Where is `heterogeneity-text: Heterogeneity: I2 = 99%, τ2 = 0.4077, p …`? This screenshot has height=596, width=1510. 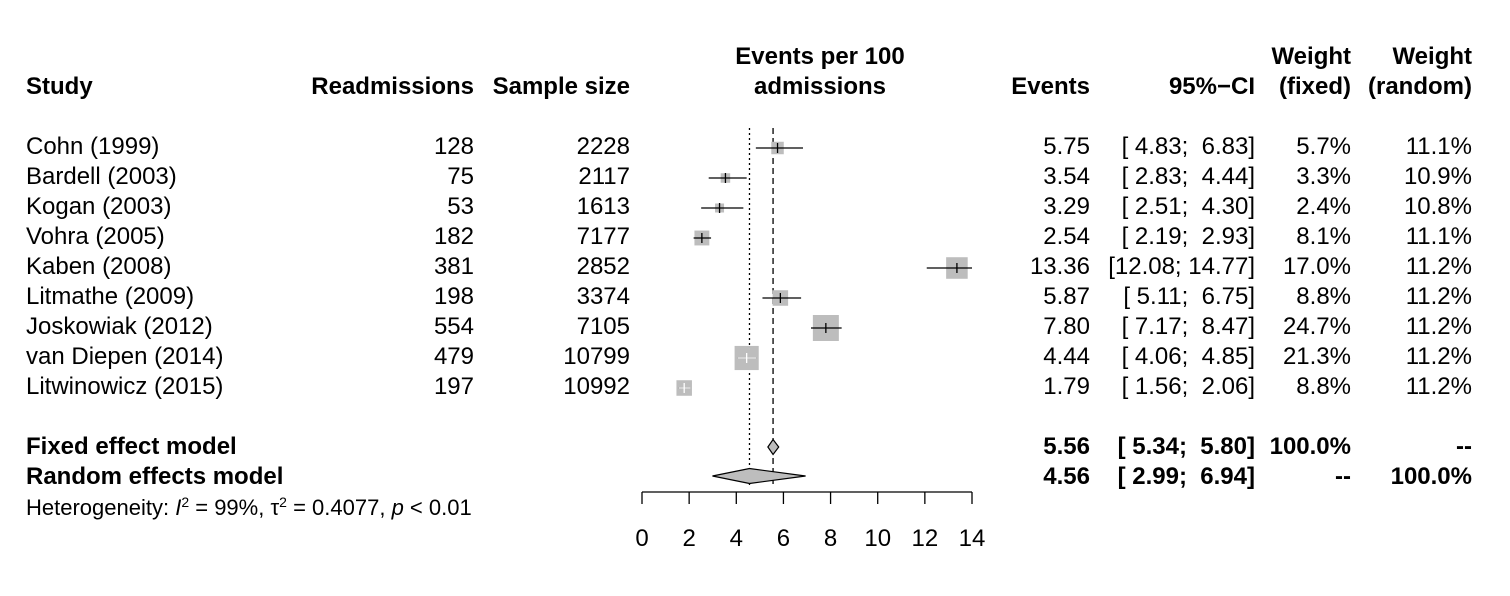
heterogeneity-text: Heterogeneity: I2 = 99%, τ2 = 0.4077, p … is located at coordinates (249, 507).